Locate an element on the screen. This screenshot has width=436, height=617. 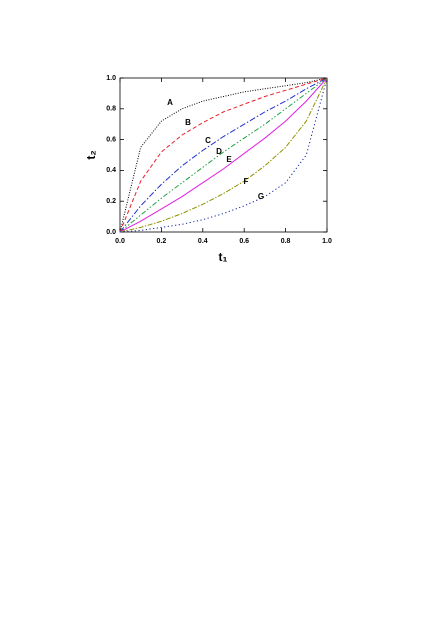
series-label: A is located at coordinates (170, 102).